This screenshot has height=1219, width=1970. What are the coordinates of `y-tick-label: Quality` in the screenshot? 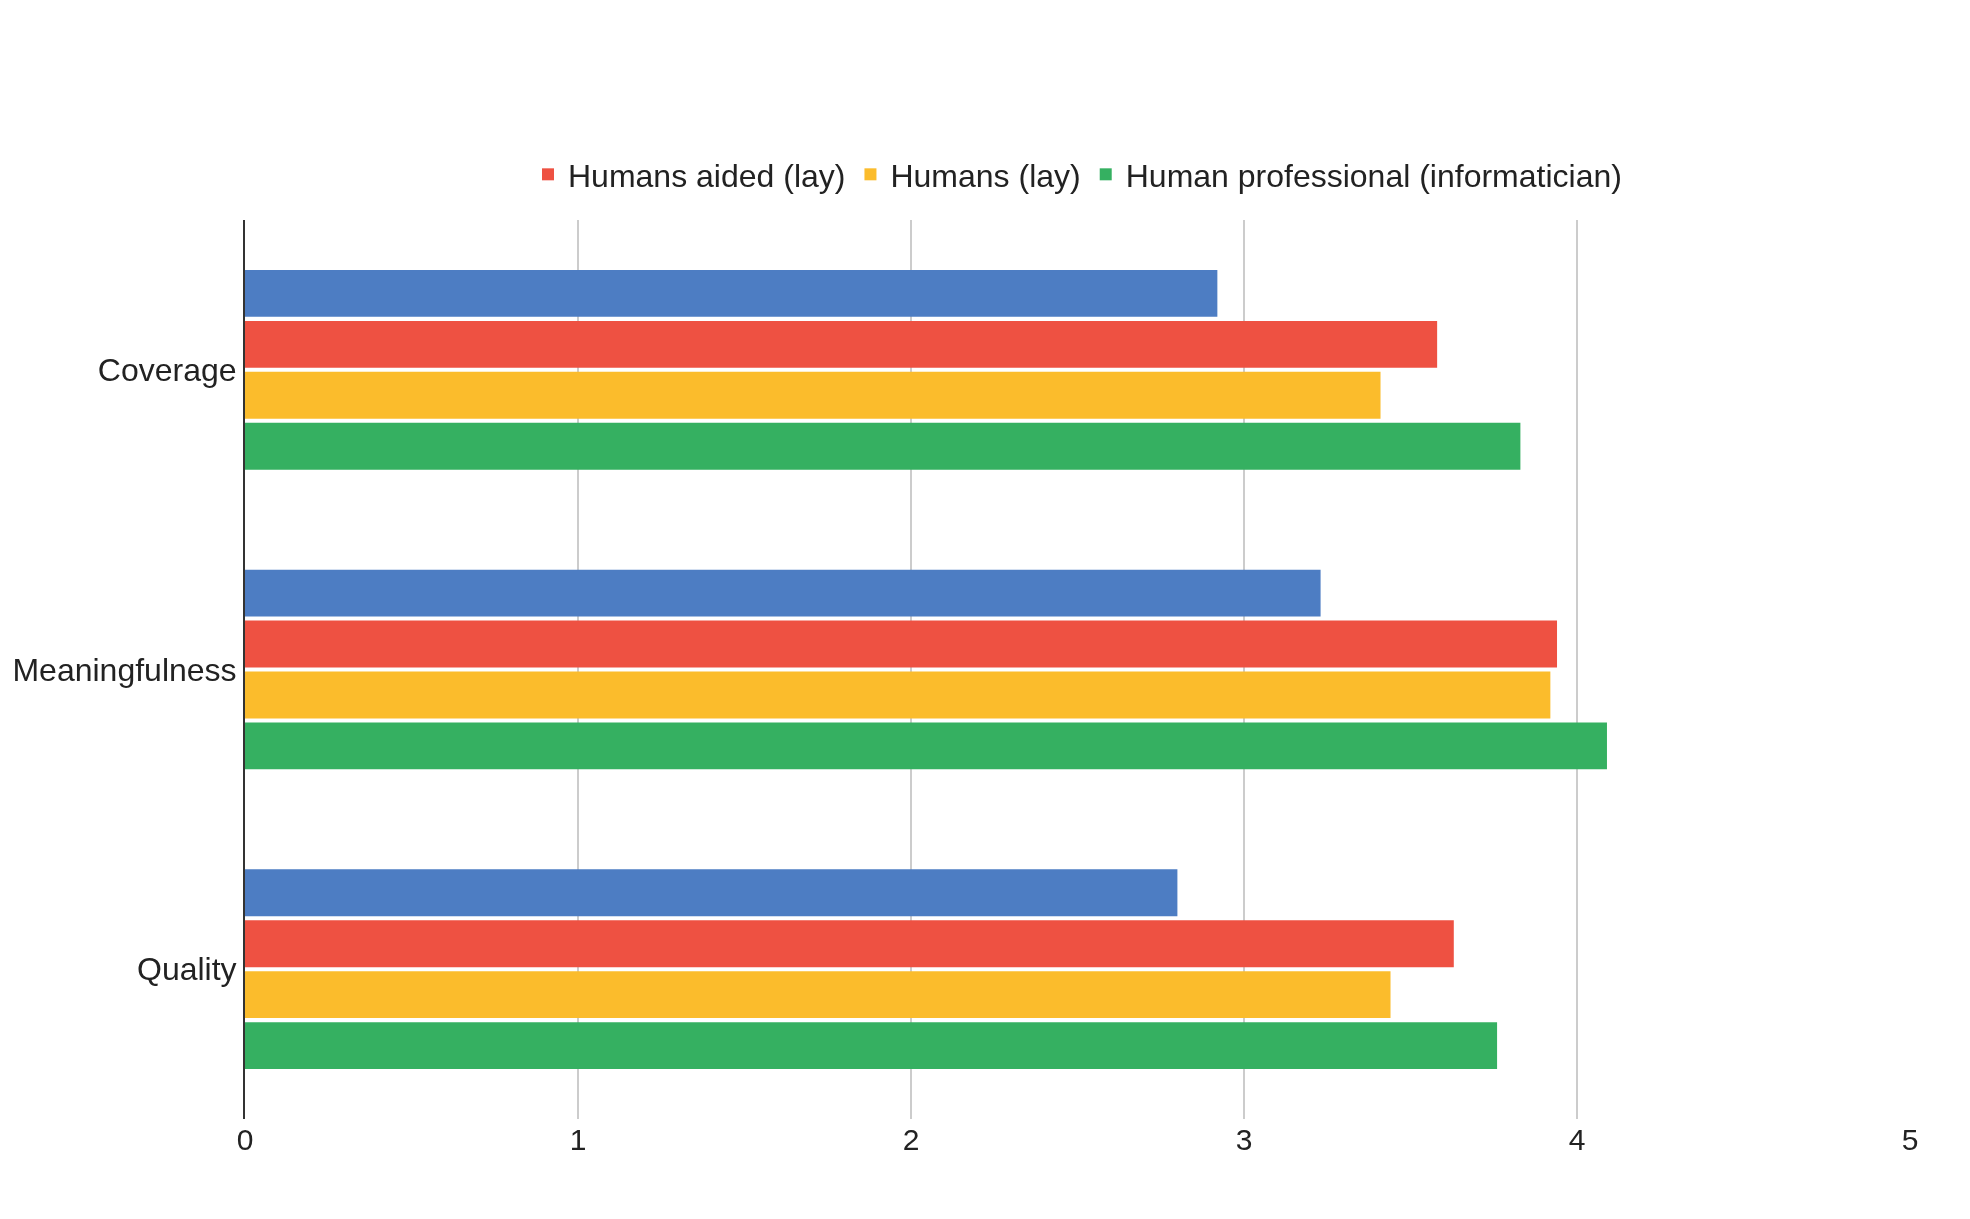 It's located at (187, 969).